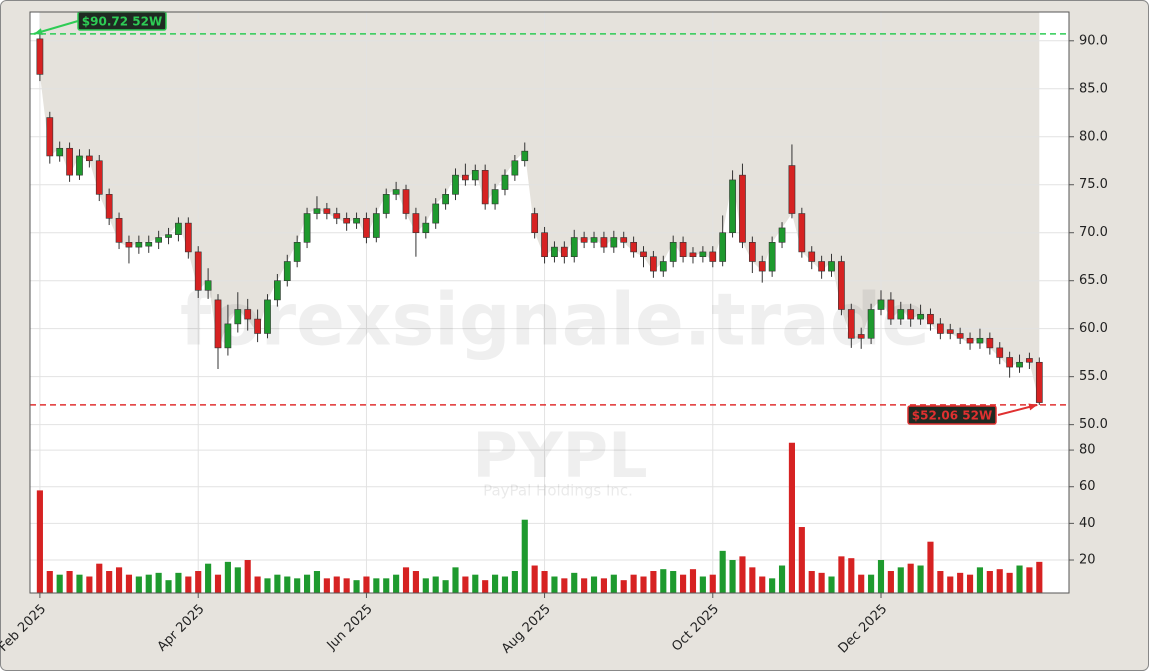 This screenshot has height=671, width=1149. What do you see at coordinates (1087, 450) in the screenshot?
I see `volume-tick-label: 80` at bounding box center [1087, 450].